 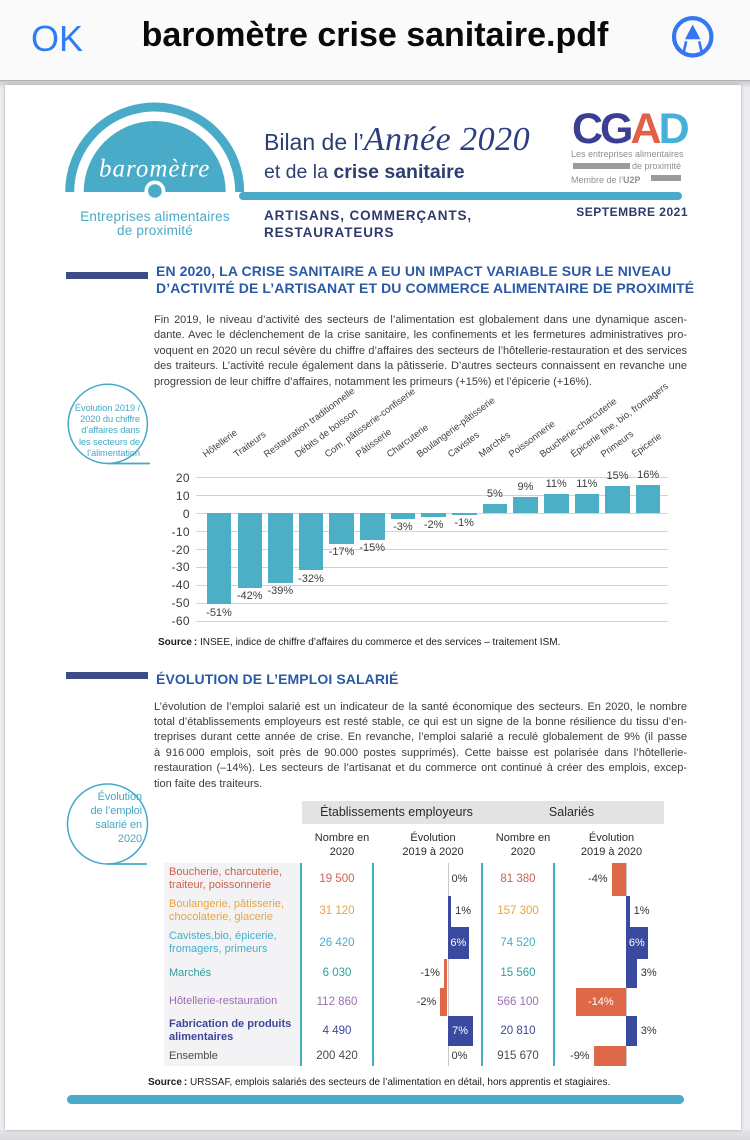 What do you see at coordinates (154, 169) in the screenshot?
I see `svg-text: baromètre` at bounding box center [154, 169].